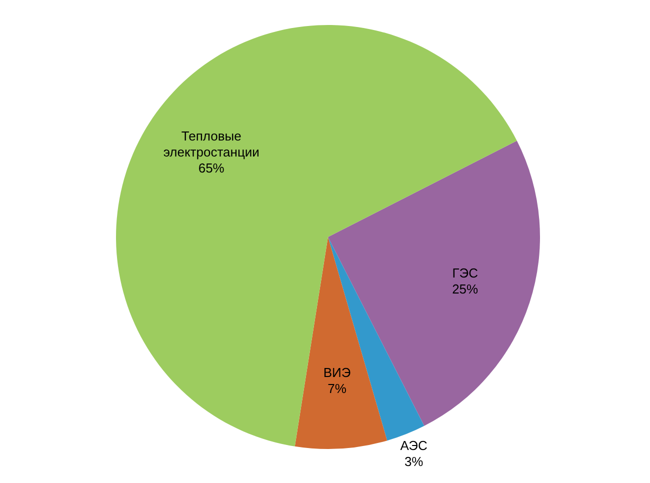 This screenshot has width=650, height=483. I want to click on data-label: 3%, so click(414, 461).